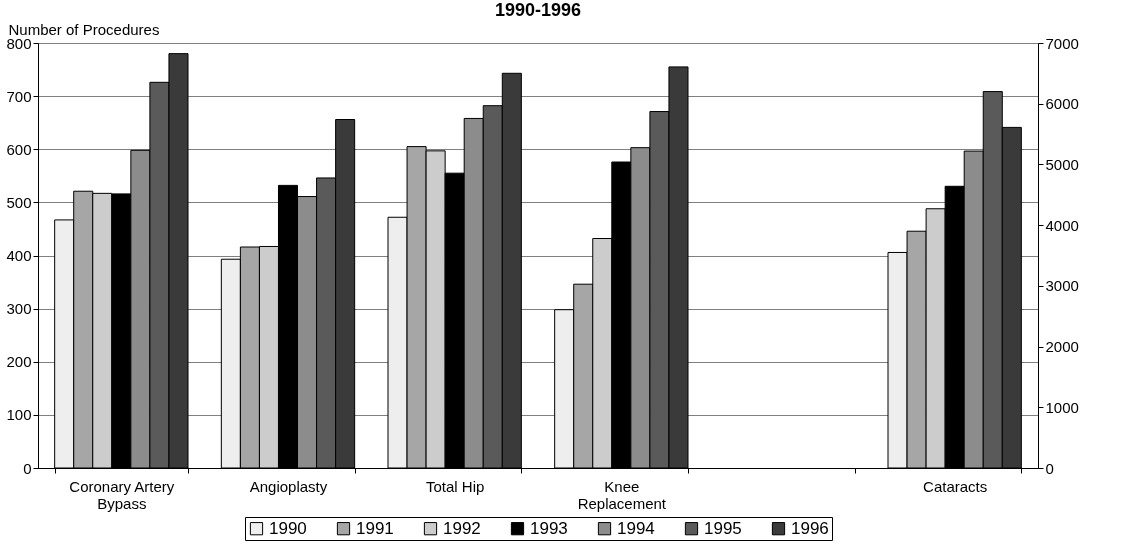 Image resolution: width=1121 pixels, height=552 pixels. I want to click on x-tick-label: Angioplasty, so click(288, 486).